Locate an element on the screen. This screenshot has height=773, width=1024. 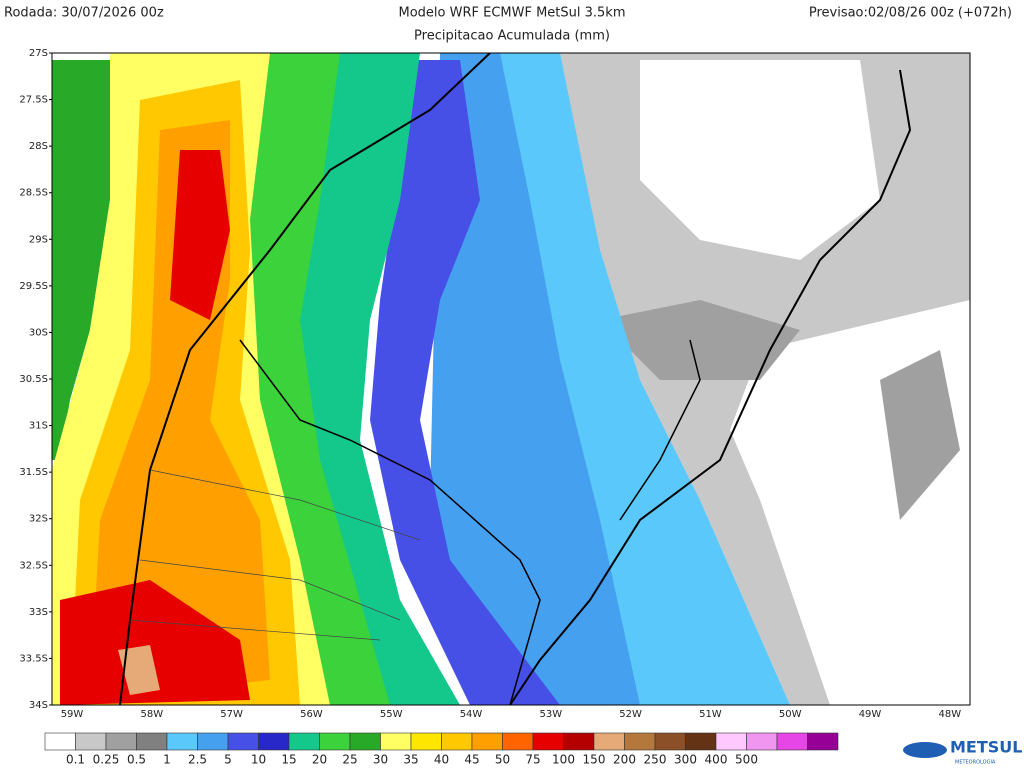
lat-label: 30S is located at coordinates (38, 332).